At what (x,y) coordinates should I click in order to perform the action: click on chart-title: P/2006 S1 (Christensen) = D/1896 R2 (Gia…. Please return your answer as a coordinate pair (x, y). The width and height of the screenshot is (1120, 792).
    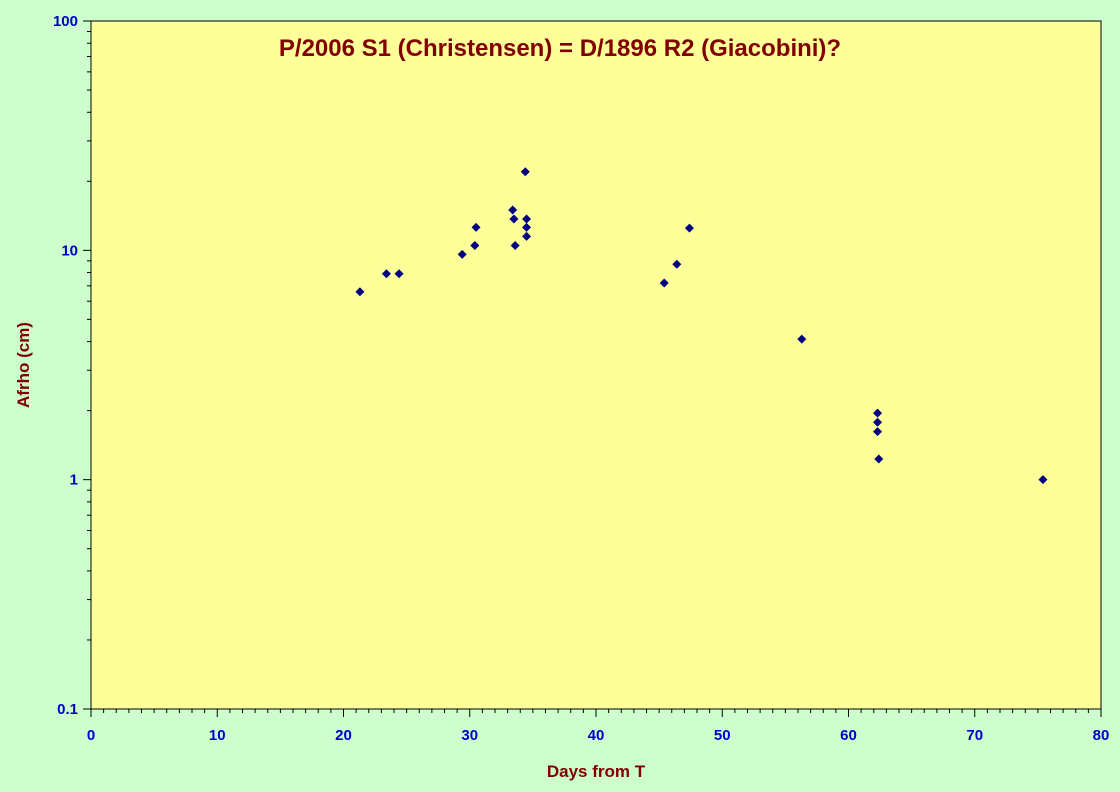
    Looking at the image, I should click on (560, 48).